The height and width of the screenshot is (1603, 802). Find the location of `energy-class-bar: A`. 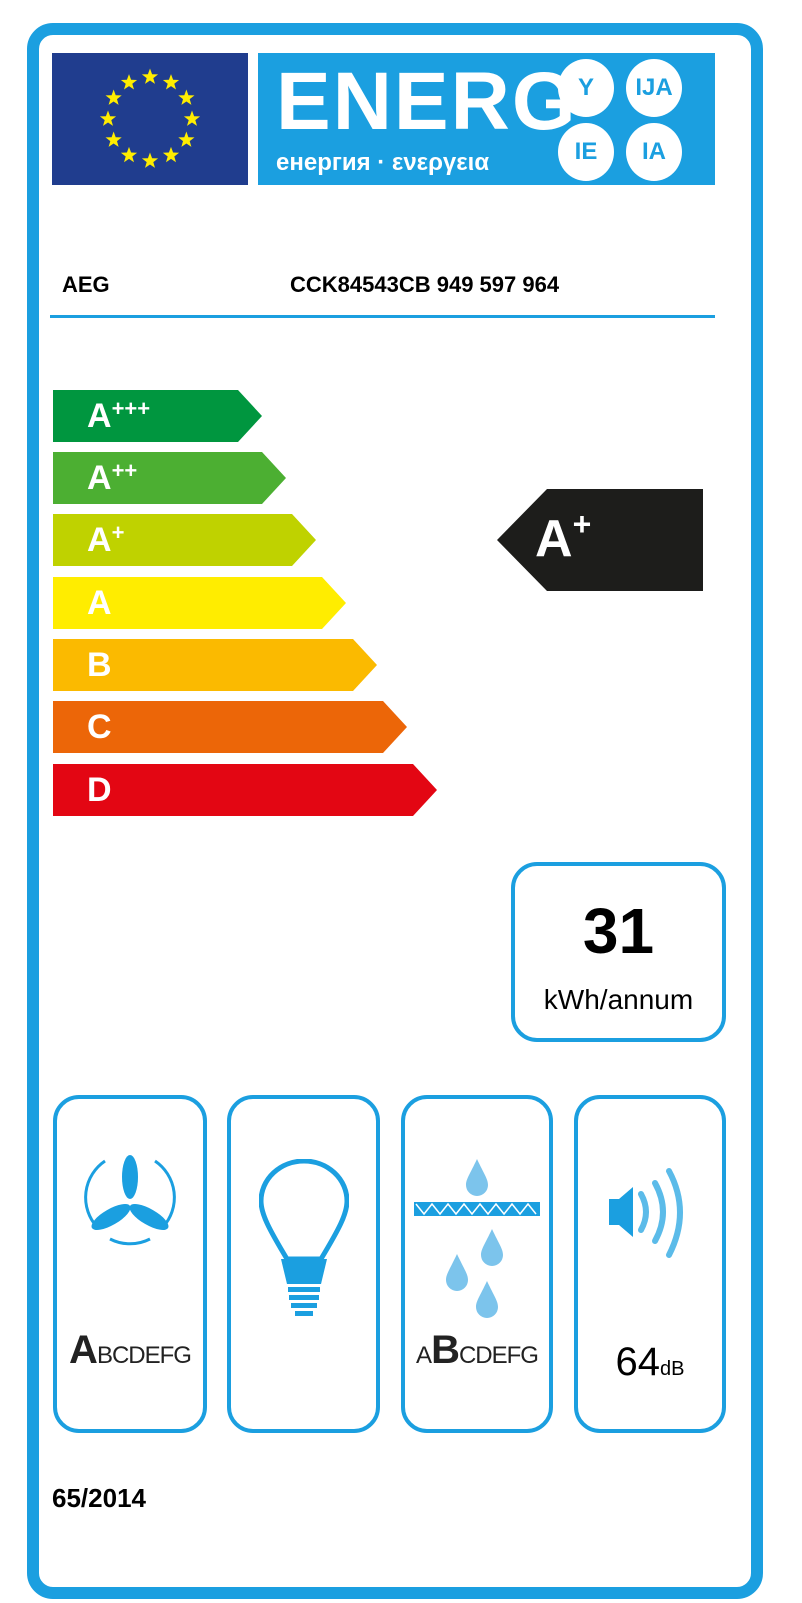

energy-class-bar: A is located at coordinates (199, 603).